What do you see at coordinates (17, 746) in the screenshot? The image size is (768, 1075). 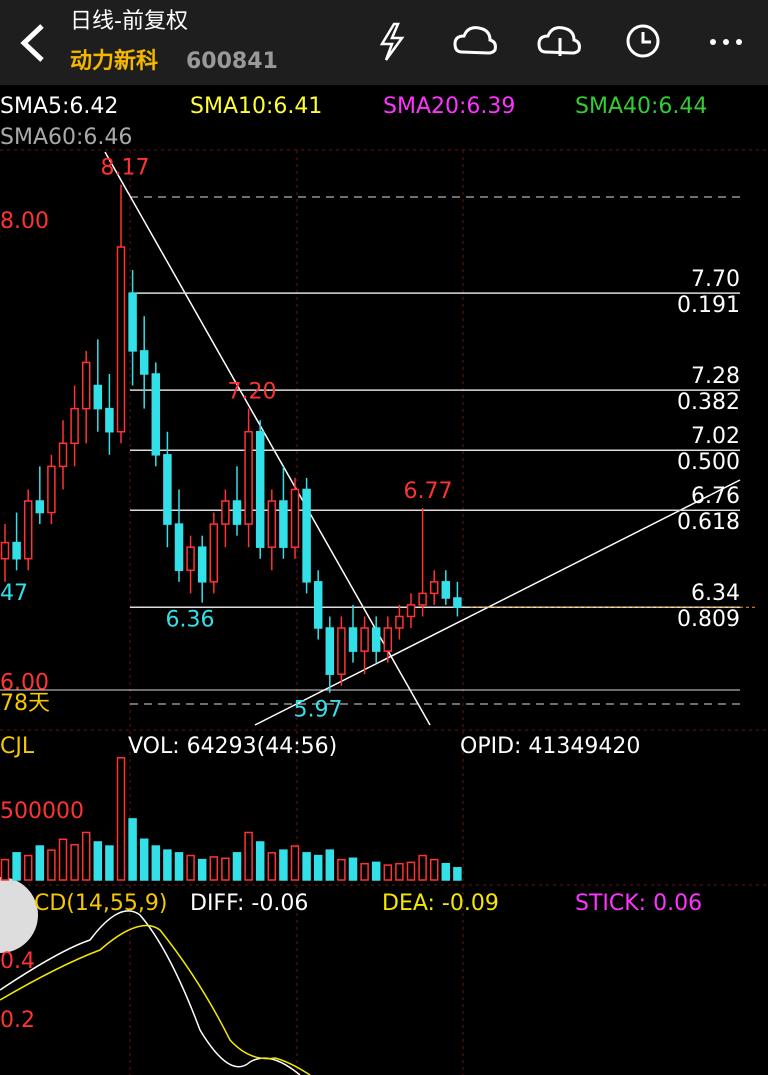 I see `volume-label: CJL` at bounding box center [17, 746].